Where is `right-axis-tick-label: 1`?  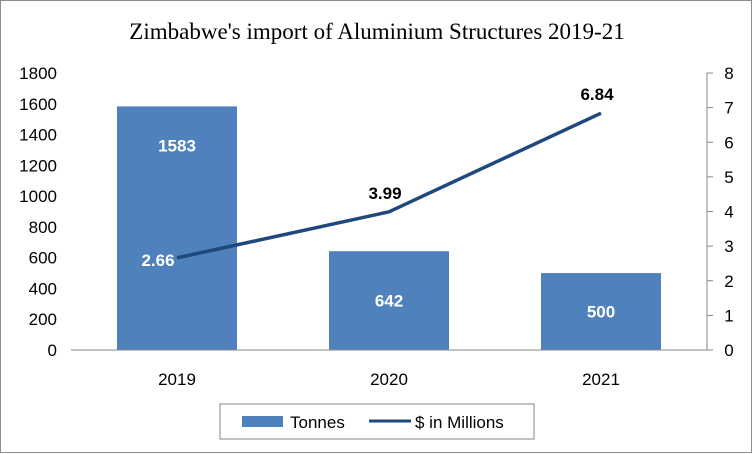
right-axis-tick-label: 1 is located at coordinates (728, 315).